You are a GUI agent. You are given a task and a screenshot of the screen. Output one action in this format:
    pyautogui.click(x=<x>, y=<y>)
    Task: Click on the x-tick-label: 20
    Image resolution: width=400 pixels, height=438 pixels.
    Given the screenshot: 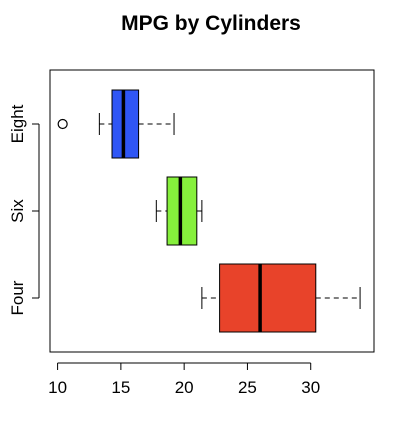 What is the action you would take?
    pyautogui.click(x=184, y=387)
    